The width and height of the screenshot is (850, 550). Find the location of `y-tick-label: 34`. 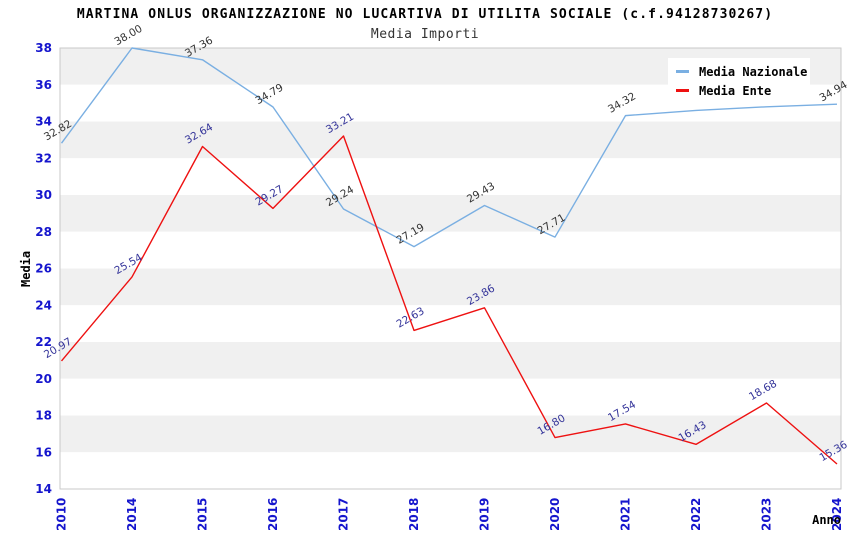

y-tick-label: 34 is located at coordinates (43, 122).